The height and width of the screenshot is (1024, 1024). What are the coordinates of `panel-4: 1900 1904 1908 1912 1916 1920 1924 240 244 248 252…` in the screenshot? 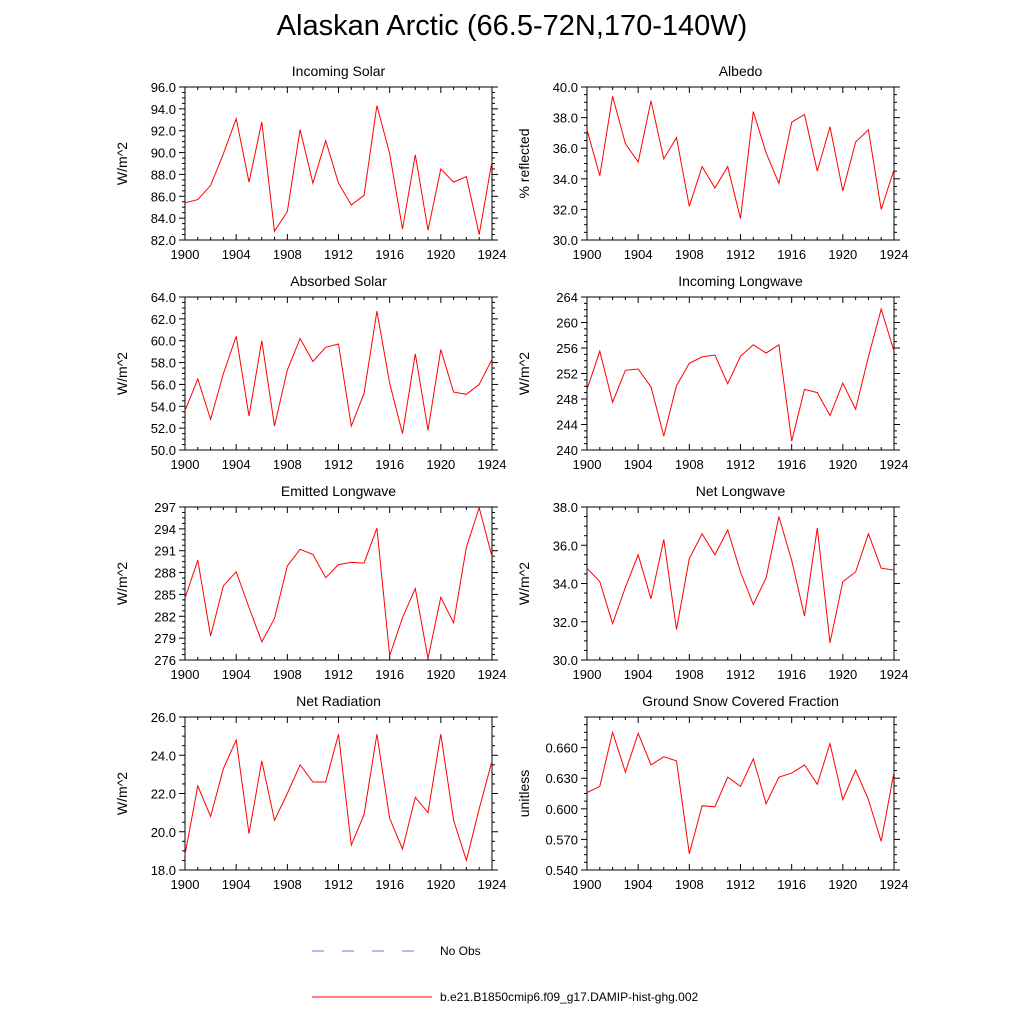 It's located at (712, 372).